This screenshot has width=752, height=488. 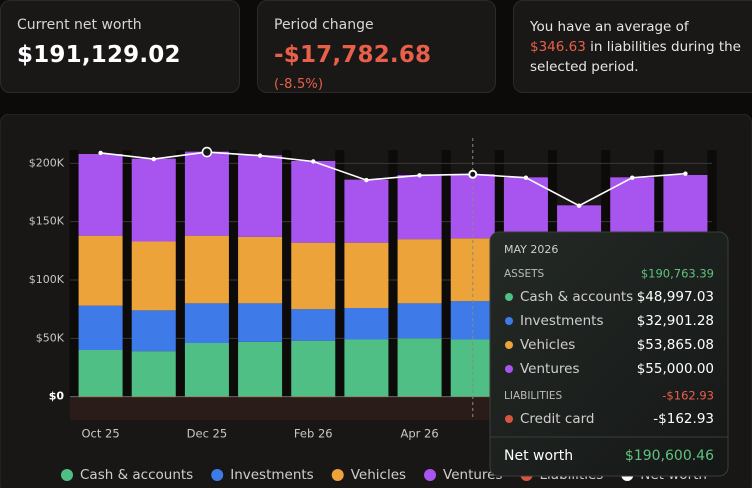 I want to click on tooltip-row-value: -$162.93, so click(x=683, y=419).